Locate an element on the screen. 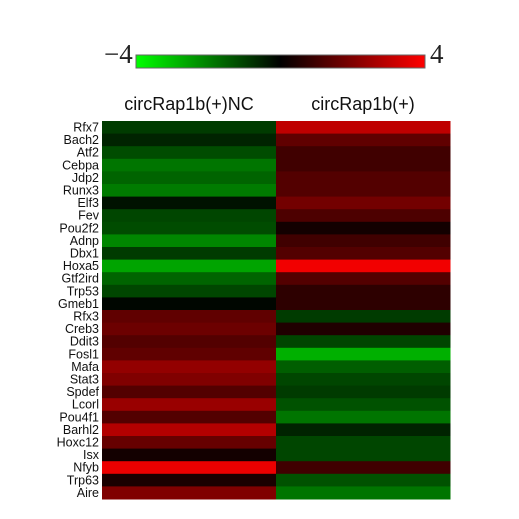  column-label-2: circRap1b(+) is located at coordinates (363, 104).